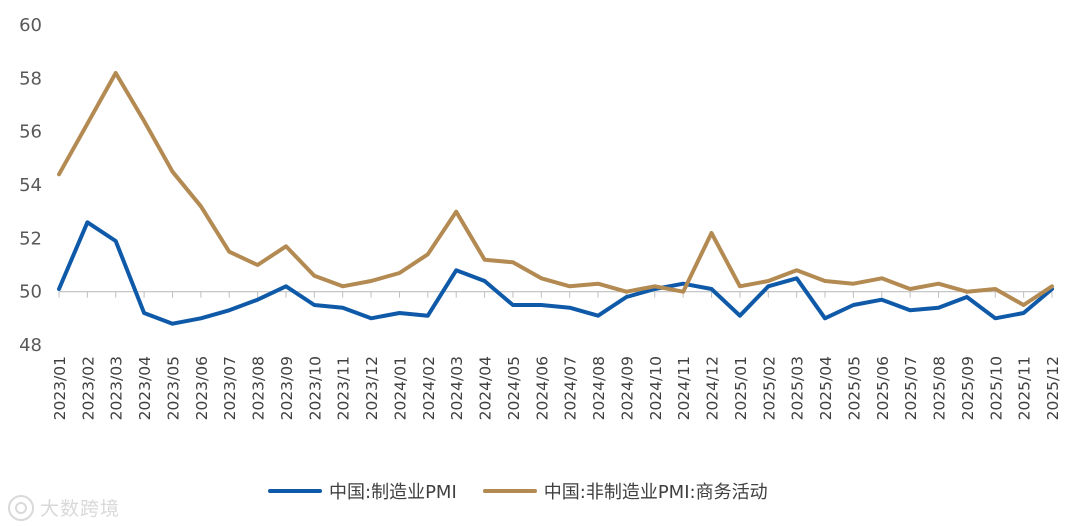 The image size is (1080, 526). I want to click on watermark: 大数跨境, so click(64, 507).